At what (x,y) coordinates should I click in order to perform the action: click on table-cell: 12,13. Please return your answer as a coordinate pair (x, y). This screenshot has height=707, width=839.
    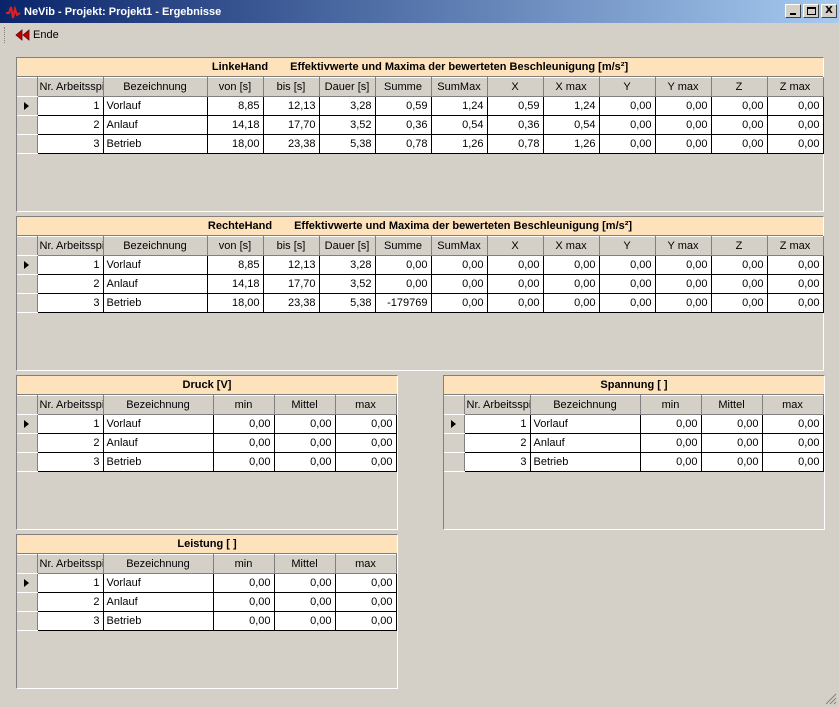
    Looking at the image, I should click on (291, 265).